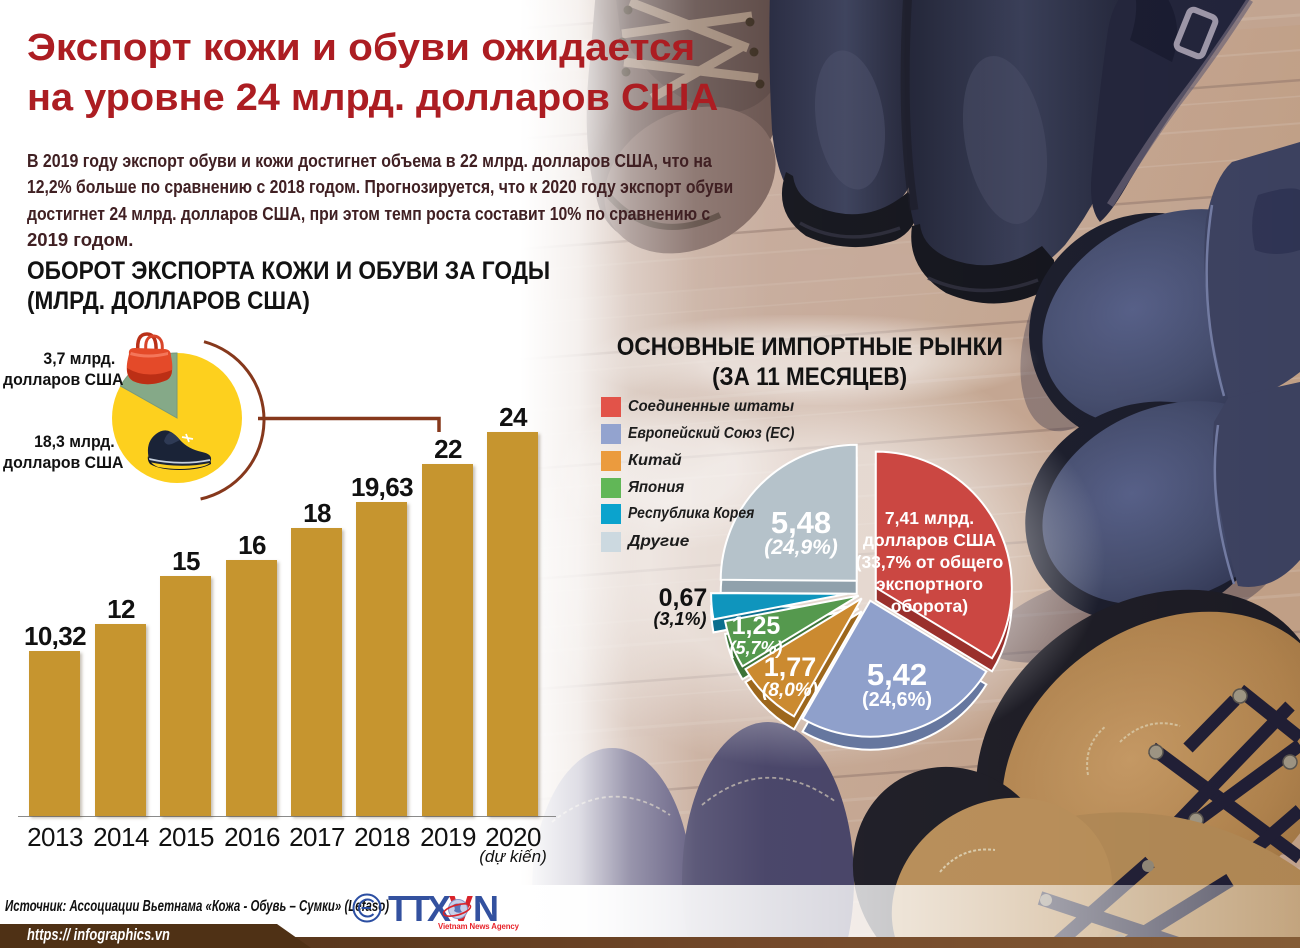  I want to click on svg-text: Vietnam News Agency, so click(479, 926).